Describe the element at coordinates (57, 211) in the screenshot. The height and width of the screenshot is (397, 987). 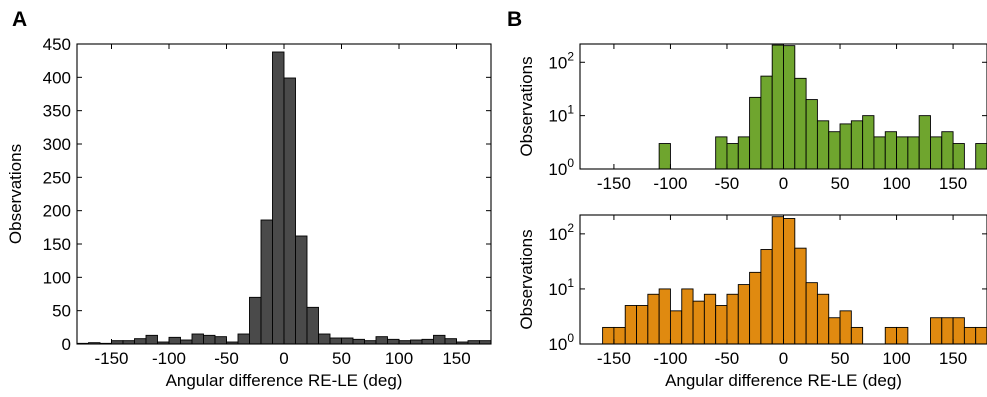
I see `y-tick-label: 200` at that location.